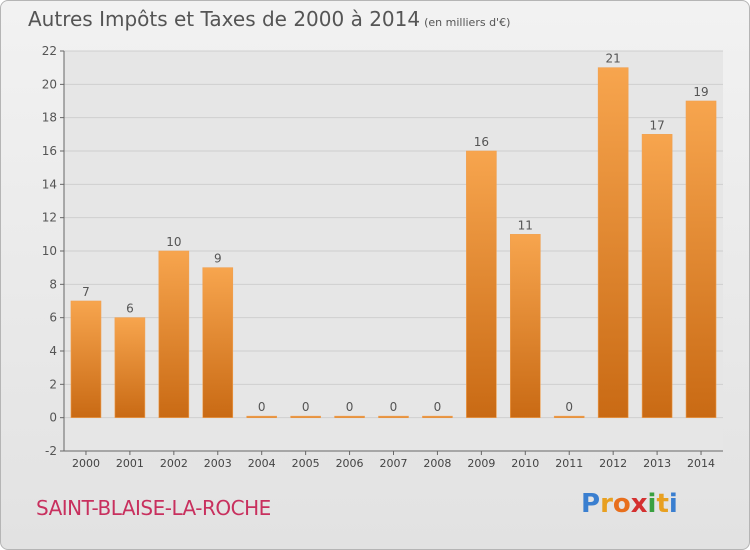  Describe the element at coordinates (49, 218) in the screenshot. I see `y-tick-label: 12` at that location.